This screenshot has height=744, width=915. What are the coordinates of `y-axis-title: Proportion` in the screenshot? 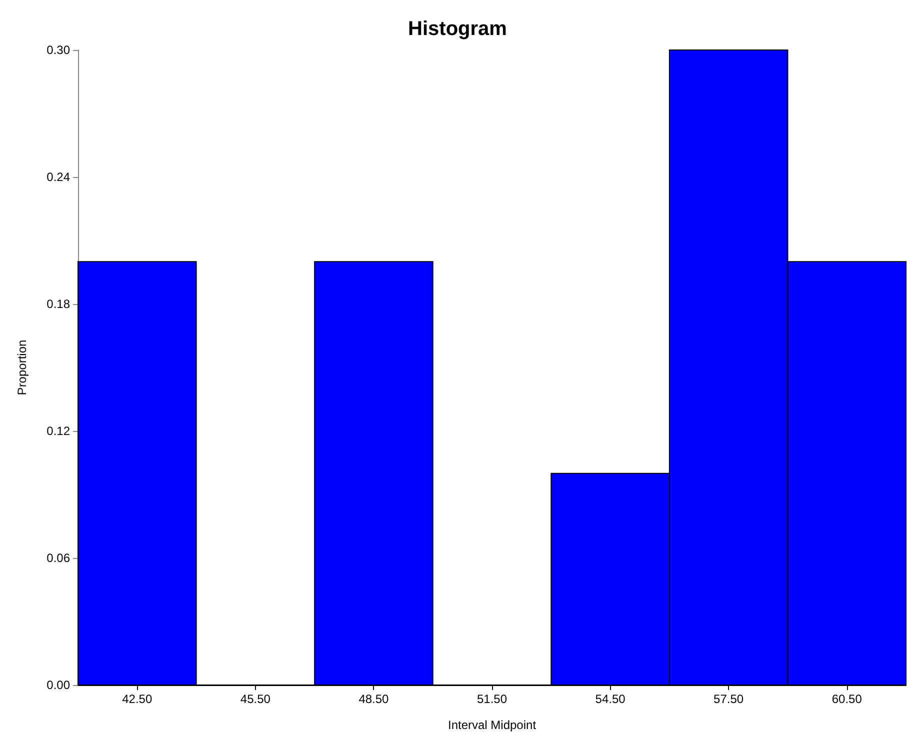 It's located at (22, 368).